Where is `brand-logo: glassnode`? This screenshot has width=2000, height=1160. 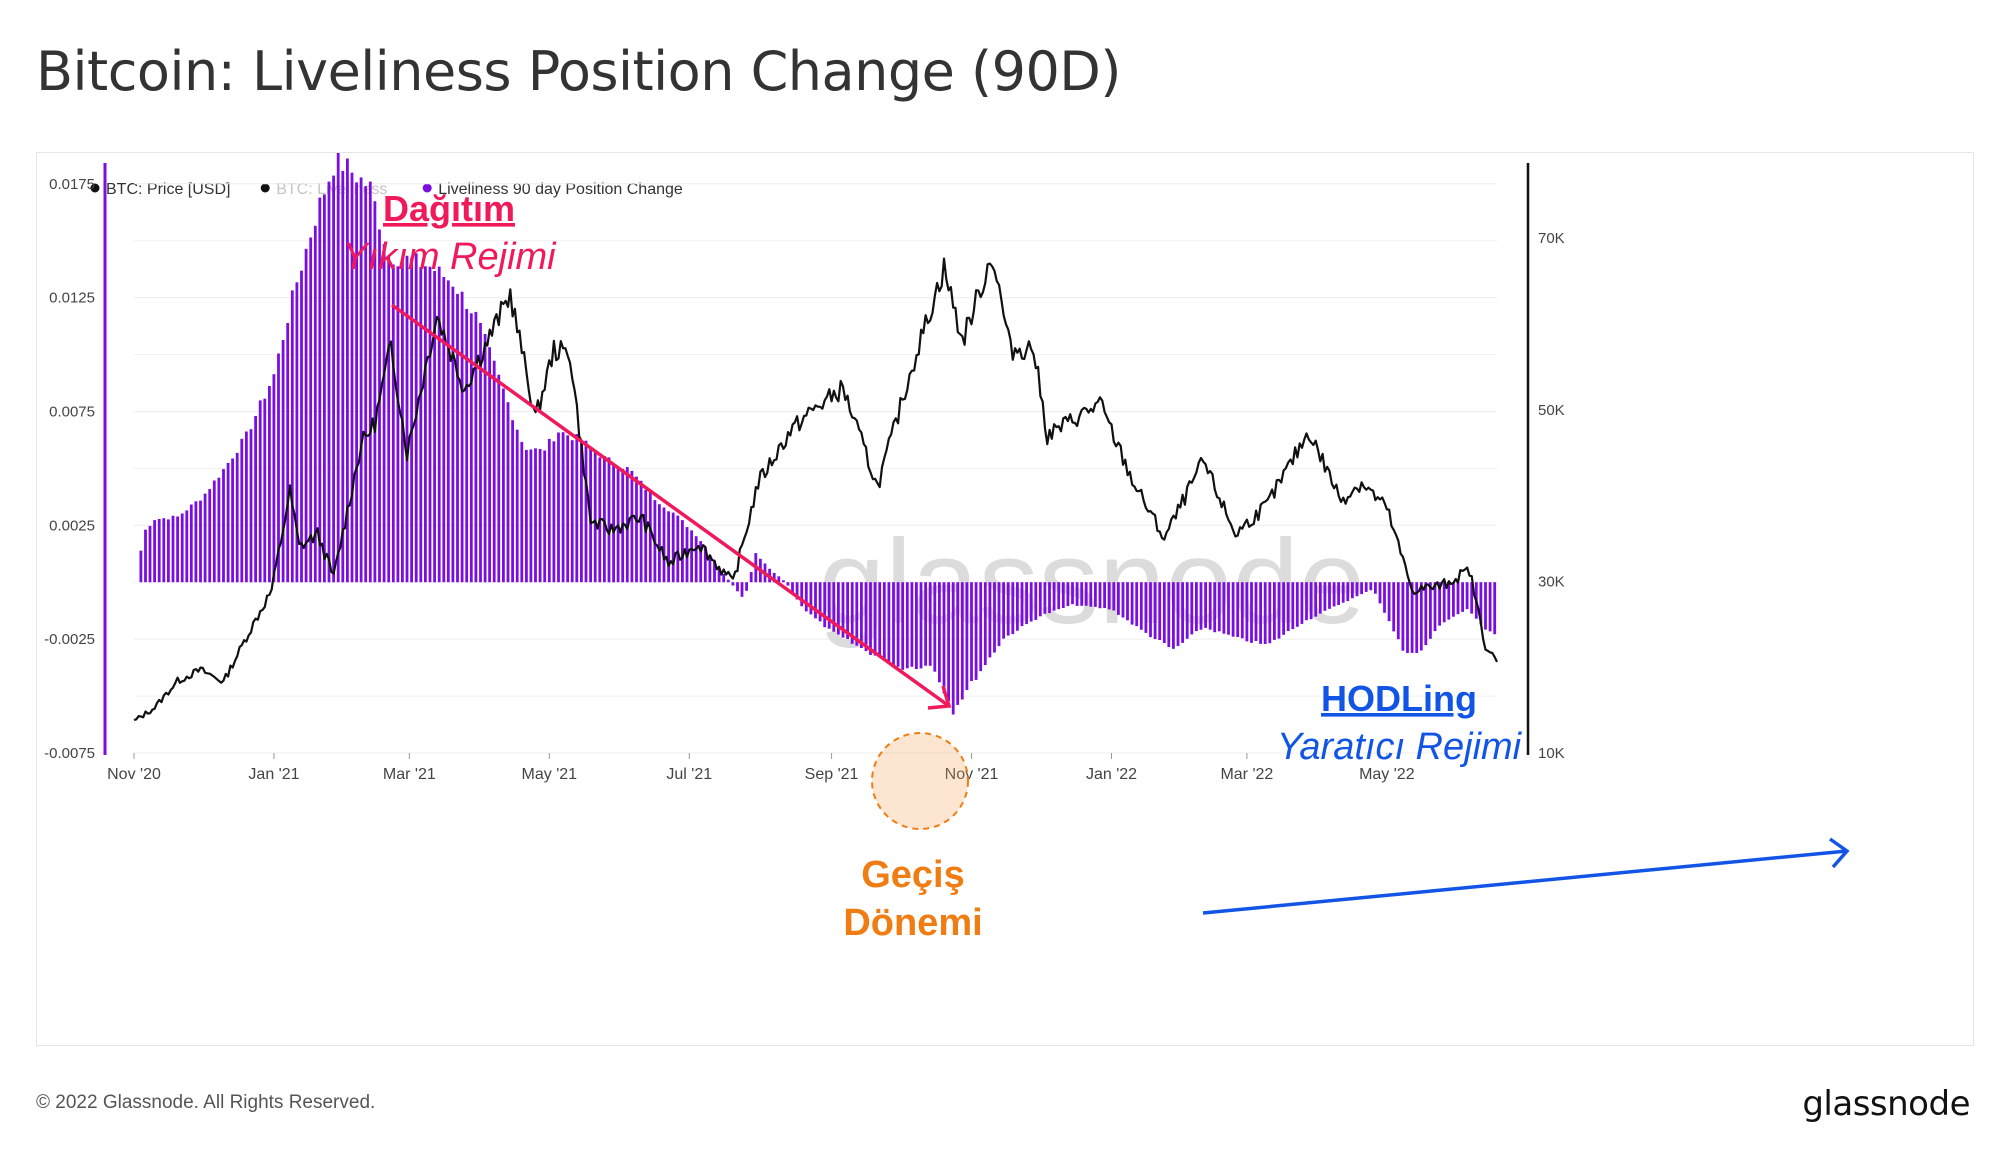
brand-logo: glassnode is located at coordinates (1886, 1104).